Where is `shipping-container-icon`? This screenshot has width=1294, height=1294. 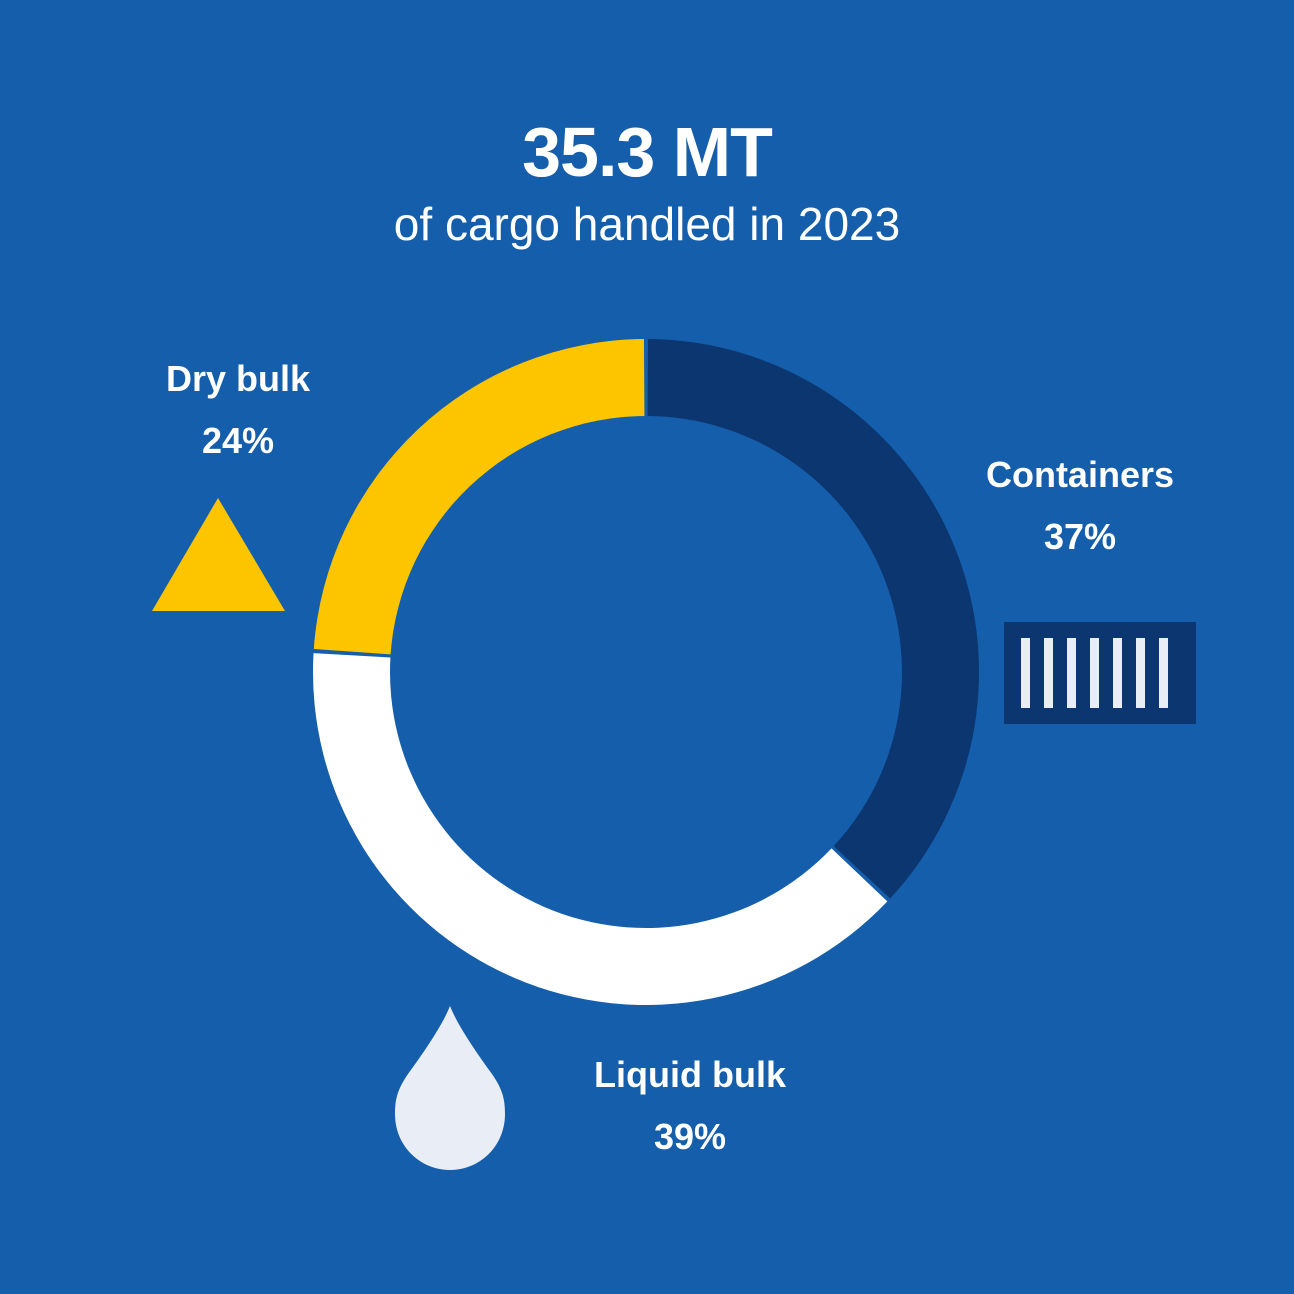
shipping-container-icon is located at coordinates (1100, 673).